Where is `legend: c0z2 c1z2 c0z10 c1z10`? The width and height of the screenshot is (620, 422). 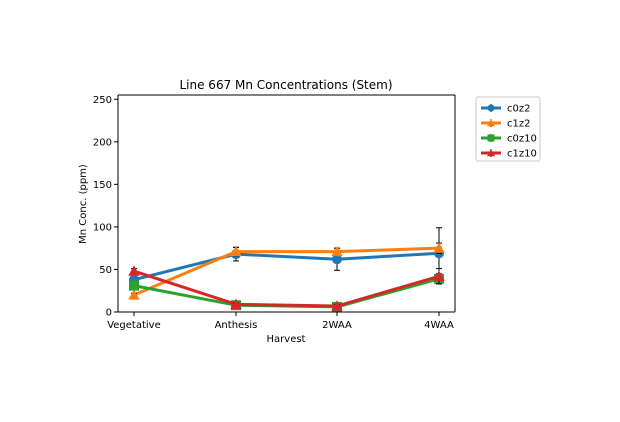 legend: c0z2 c1z2 c0z10 c1z10 is located at coordinates (508, 129).